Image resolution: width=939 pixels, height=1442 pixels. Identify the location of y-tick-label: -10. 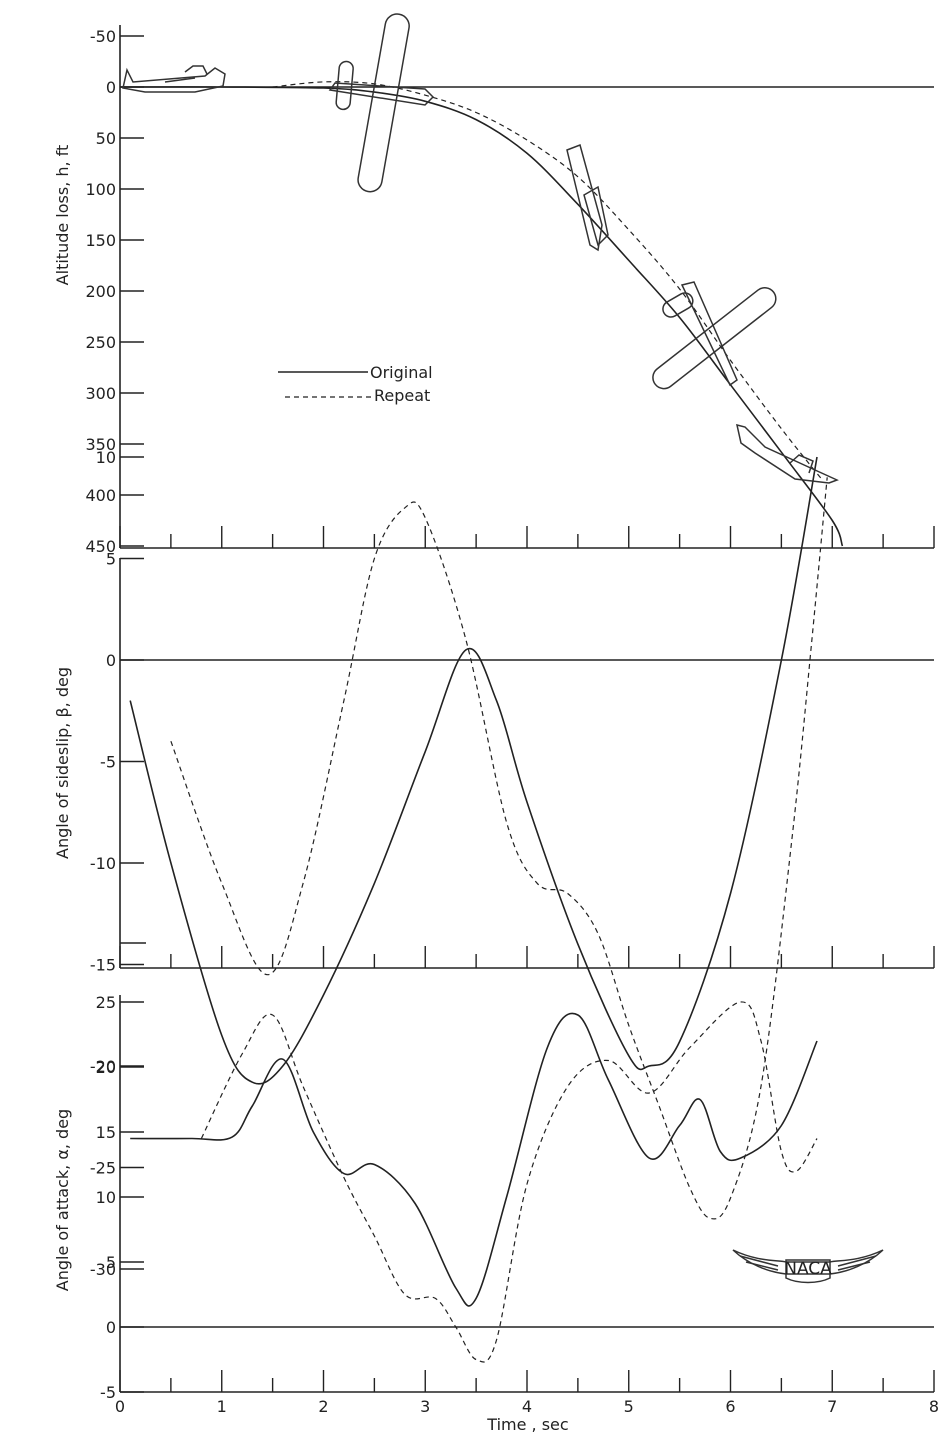
(103, 863).